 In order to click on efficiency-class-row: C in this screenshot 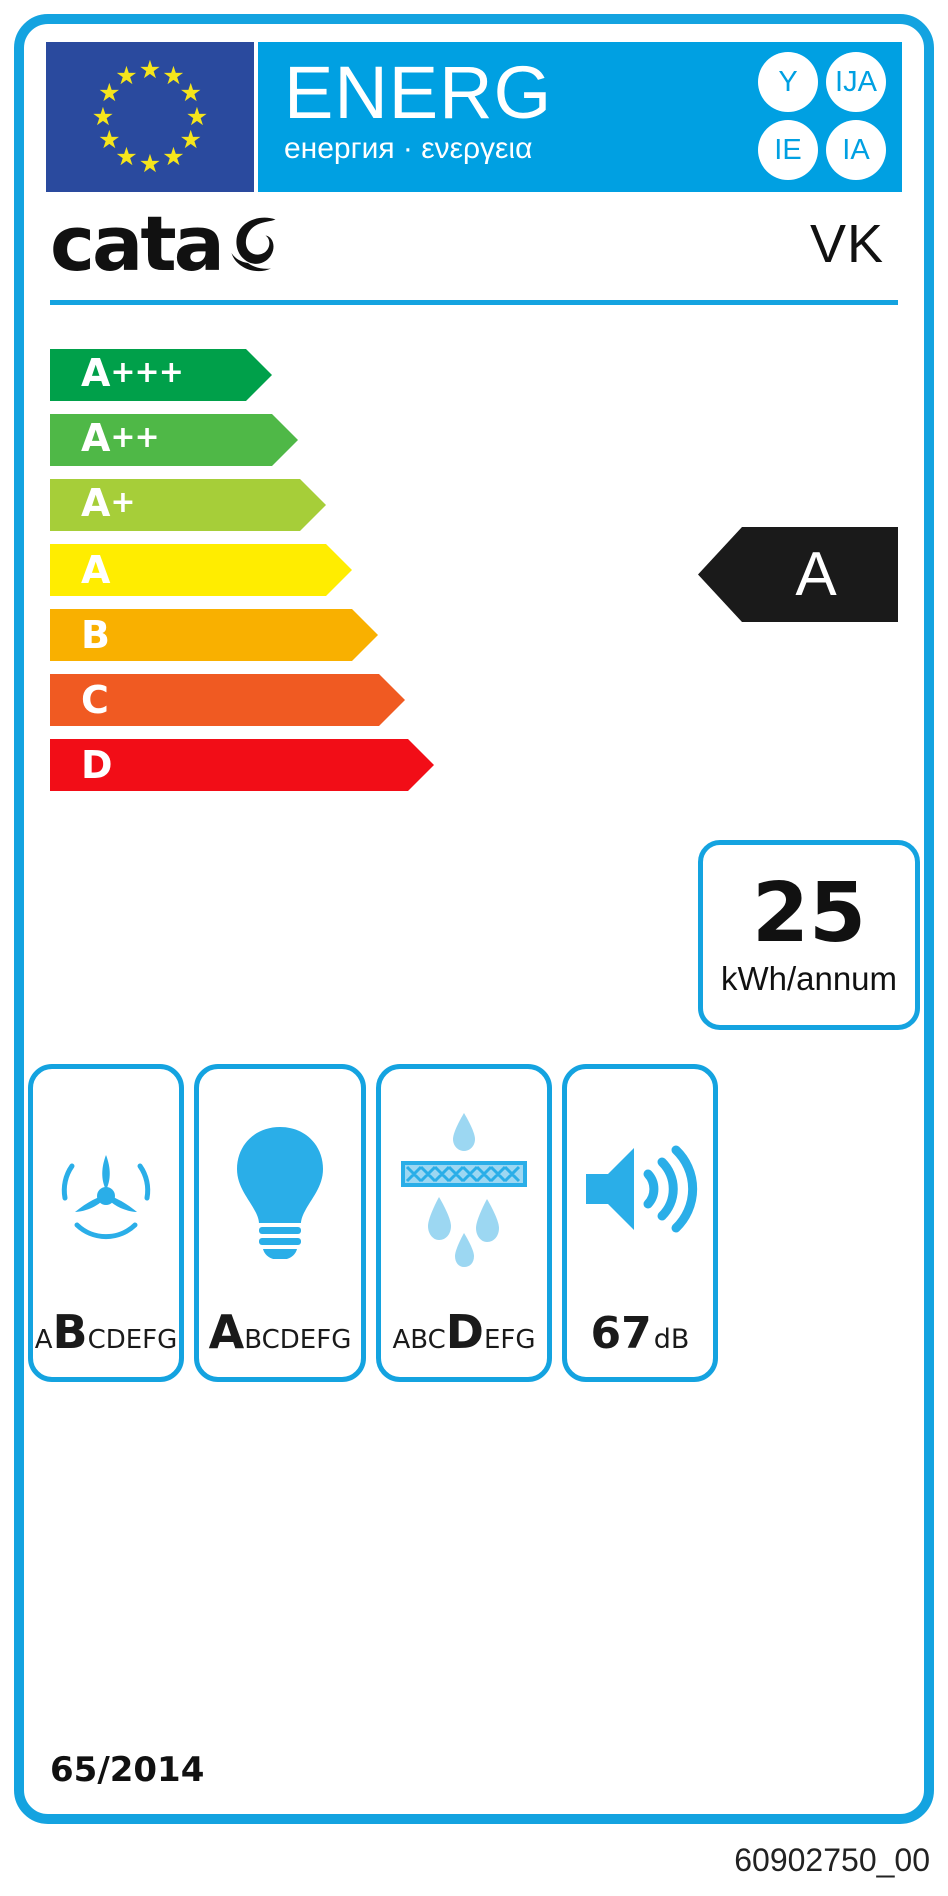, I will do `click(260, 700)`.